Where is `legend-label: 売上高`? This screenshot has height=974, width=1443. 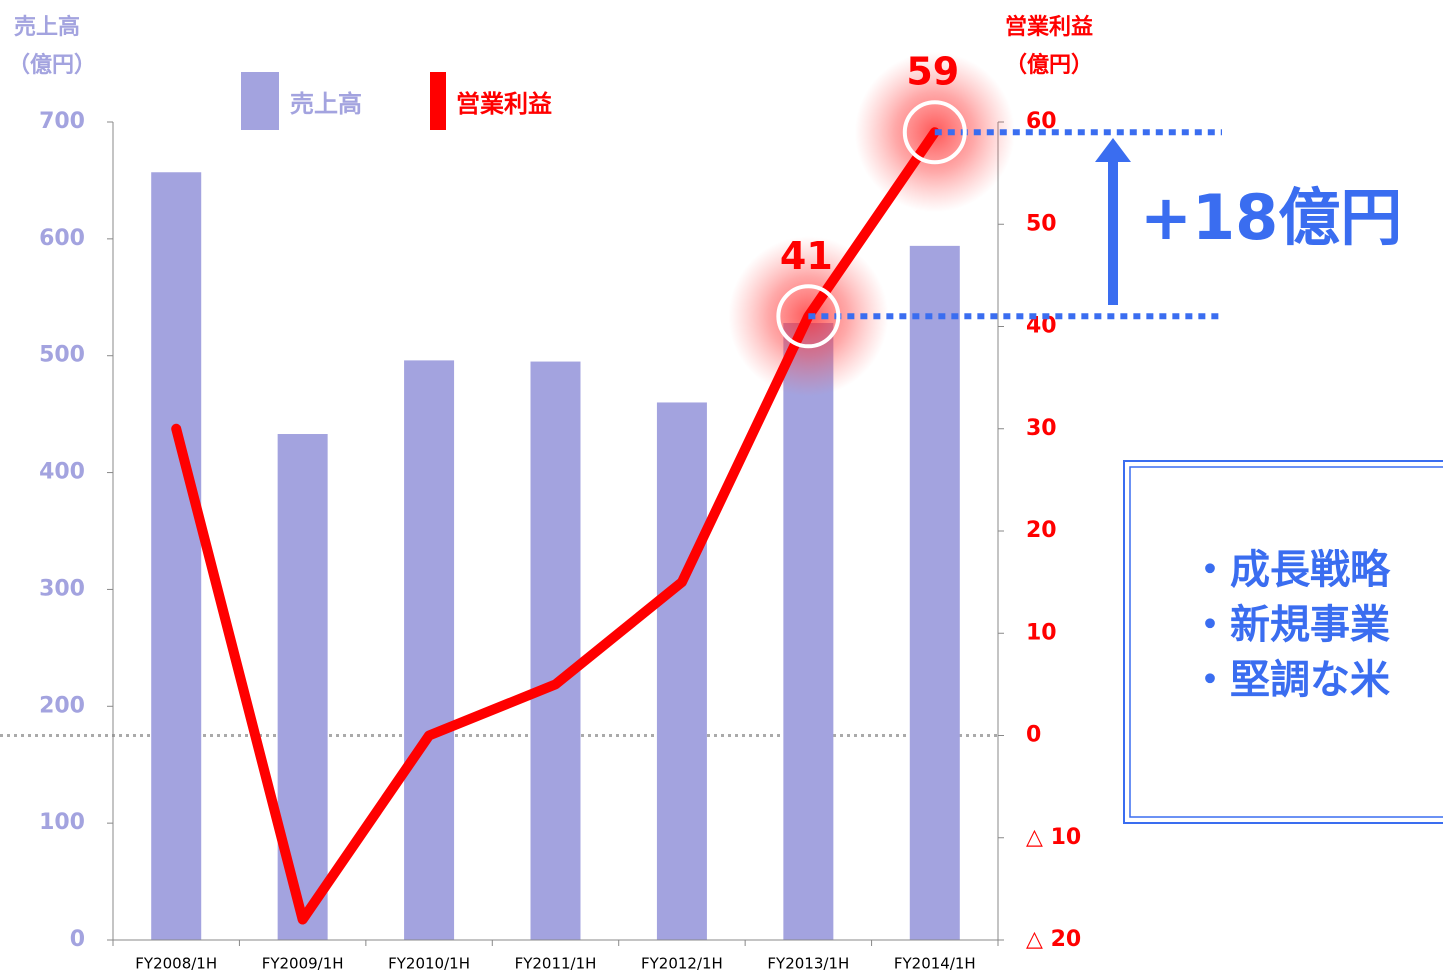
legend-label: 売上高 is located at coordinates (326, 104).